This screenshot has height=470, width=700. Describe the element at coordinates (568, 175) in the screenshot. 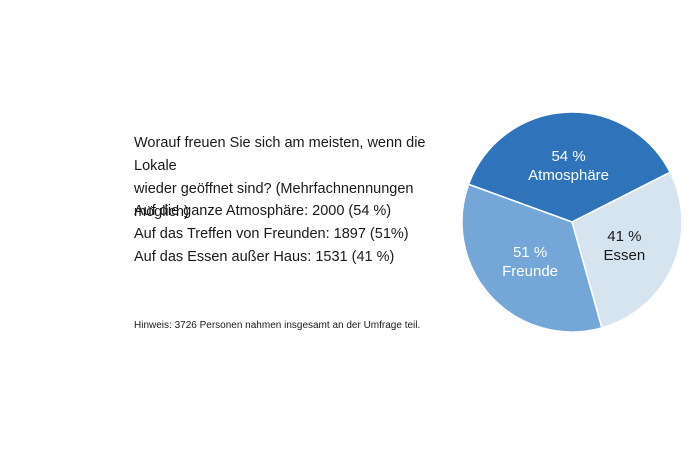

I see `label-atmosphere-name: Atmosphäre` at that location.